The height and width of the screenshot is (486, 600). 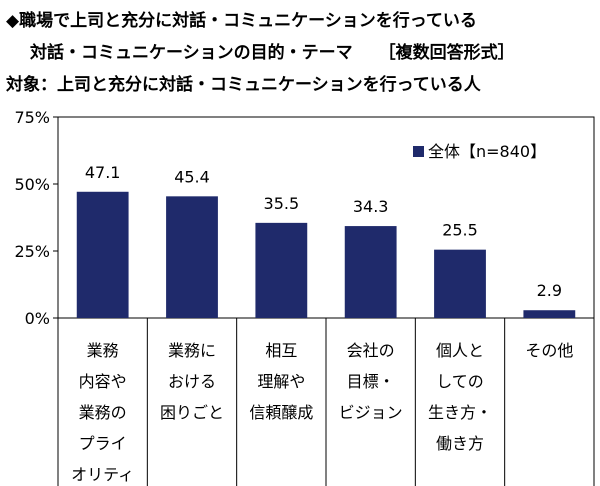 What do you see at coordinates (460, 397) in the screenshot?
I see `x-category-label: 個人としての生き方・働き方` at bounding box center [460, 397].